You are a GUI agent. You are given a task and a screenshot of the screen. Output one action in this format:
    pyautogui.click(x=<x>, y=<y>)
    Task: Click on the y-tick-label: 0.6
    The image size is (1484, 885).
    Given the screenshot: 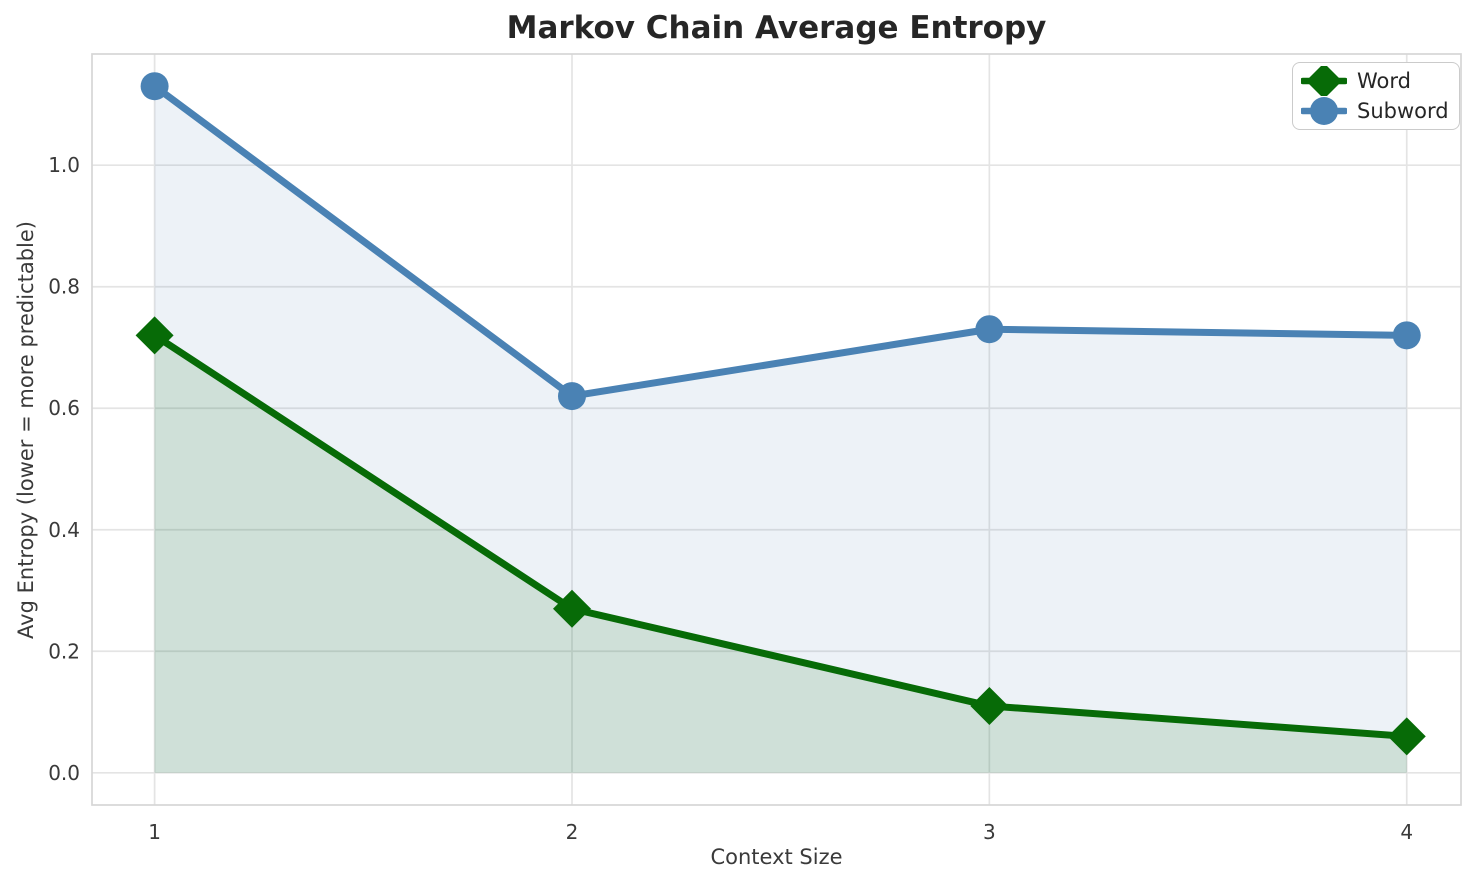 What is the action you would take?
    pyautogui.click(x=64, y=408)
    